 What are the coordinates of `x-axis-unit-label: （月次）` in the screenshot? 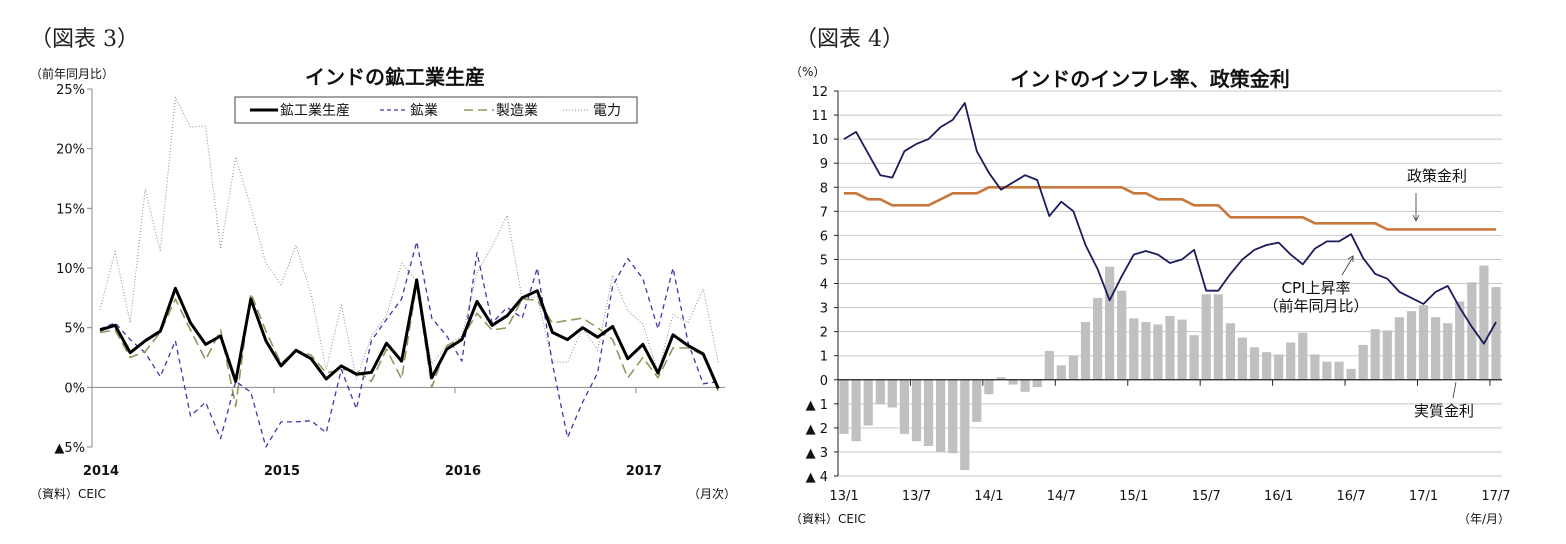 It's located at (712, 494).